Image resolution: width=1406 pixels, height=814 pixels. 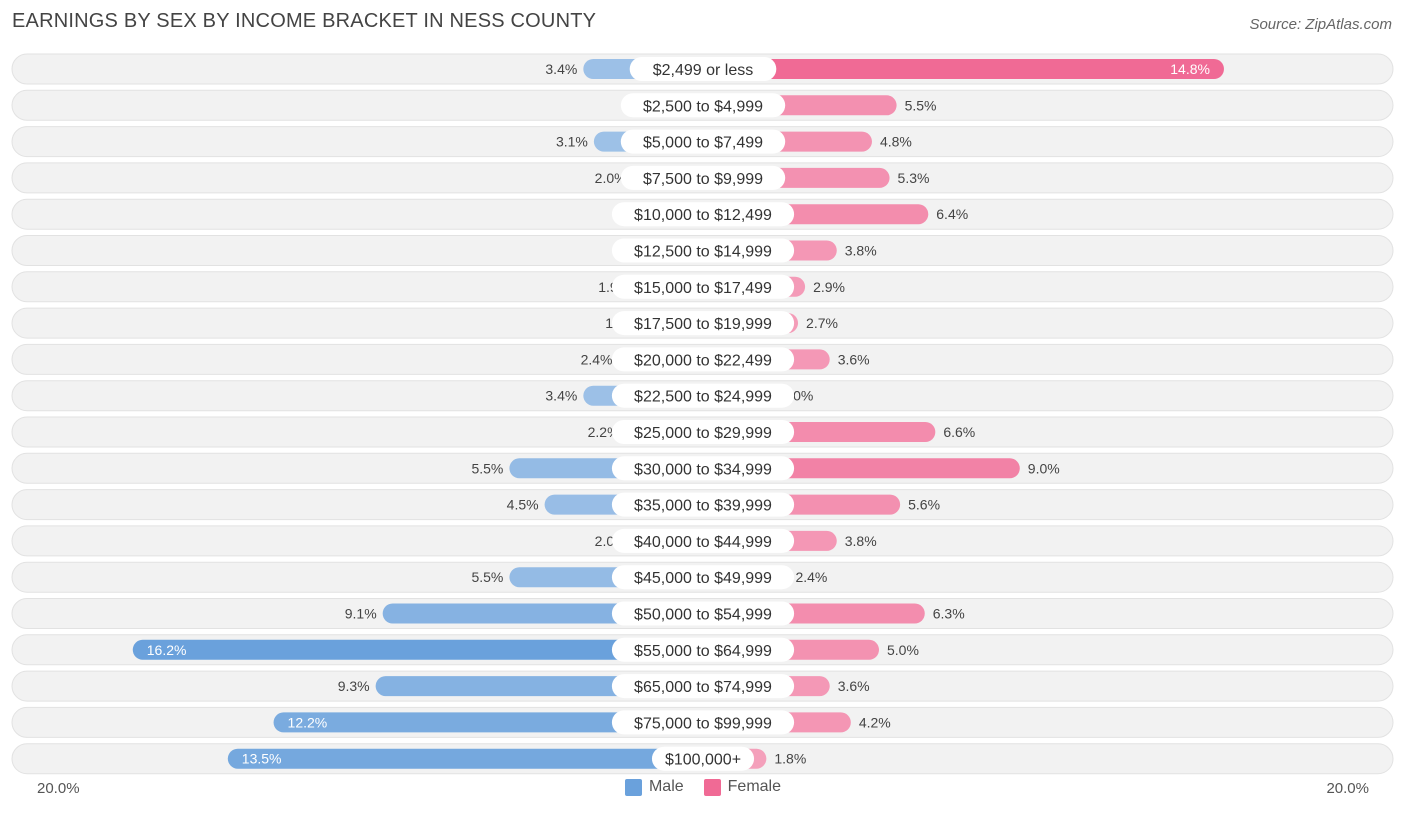 I want to click on female-value-label: 6.6%, so click(x=959, y=432).